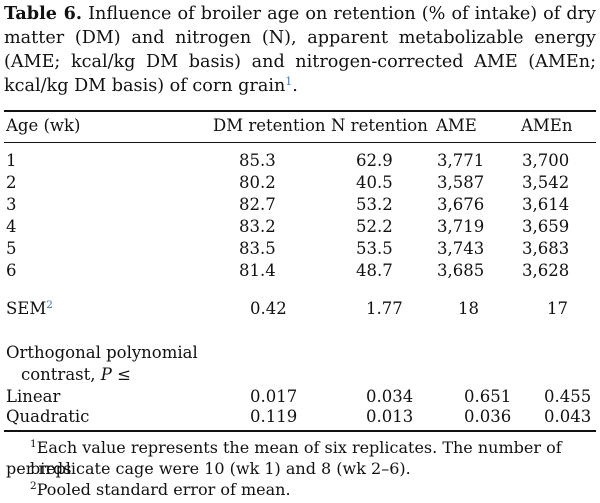 The image size is (600, 503). What do you see at coordinates (384, 308) in the screenshot?
I see `sem-n-retention: 1.77` at bounding box center [384, 308].